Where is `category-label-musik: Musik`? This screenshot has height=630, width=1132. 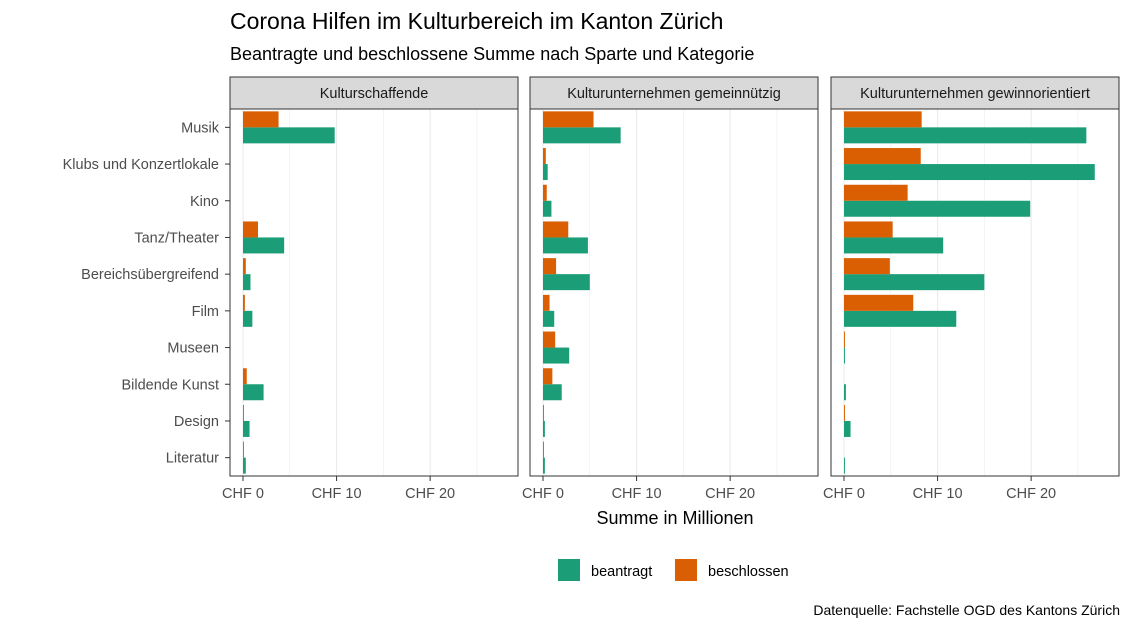 category-label-musik: Musik is located at coordinates (200, 128).